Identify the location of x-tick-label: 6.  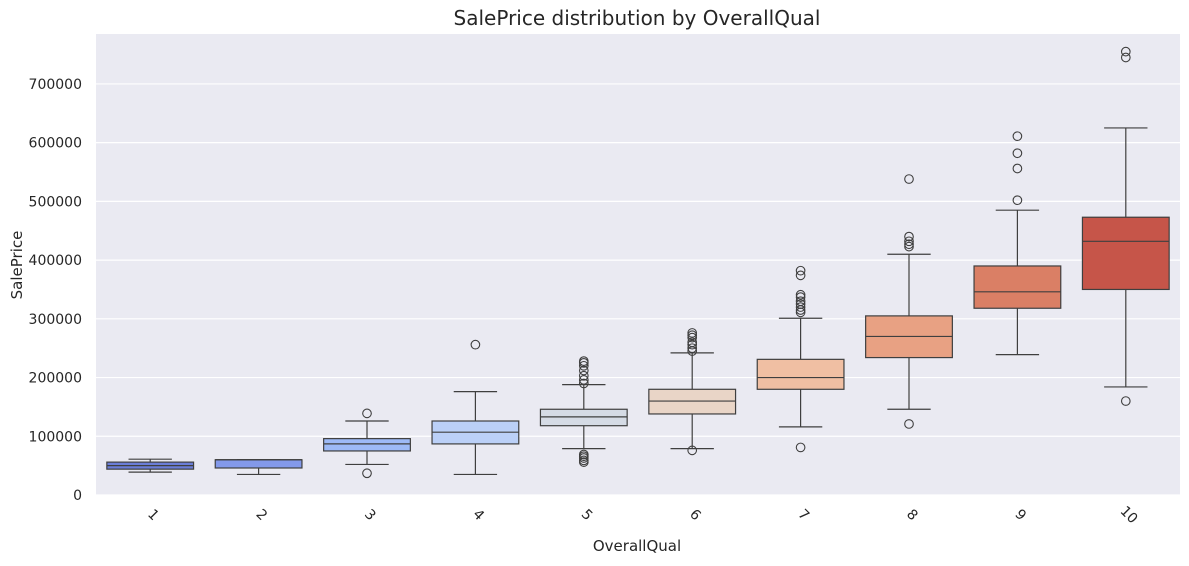
(695, 515).